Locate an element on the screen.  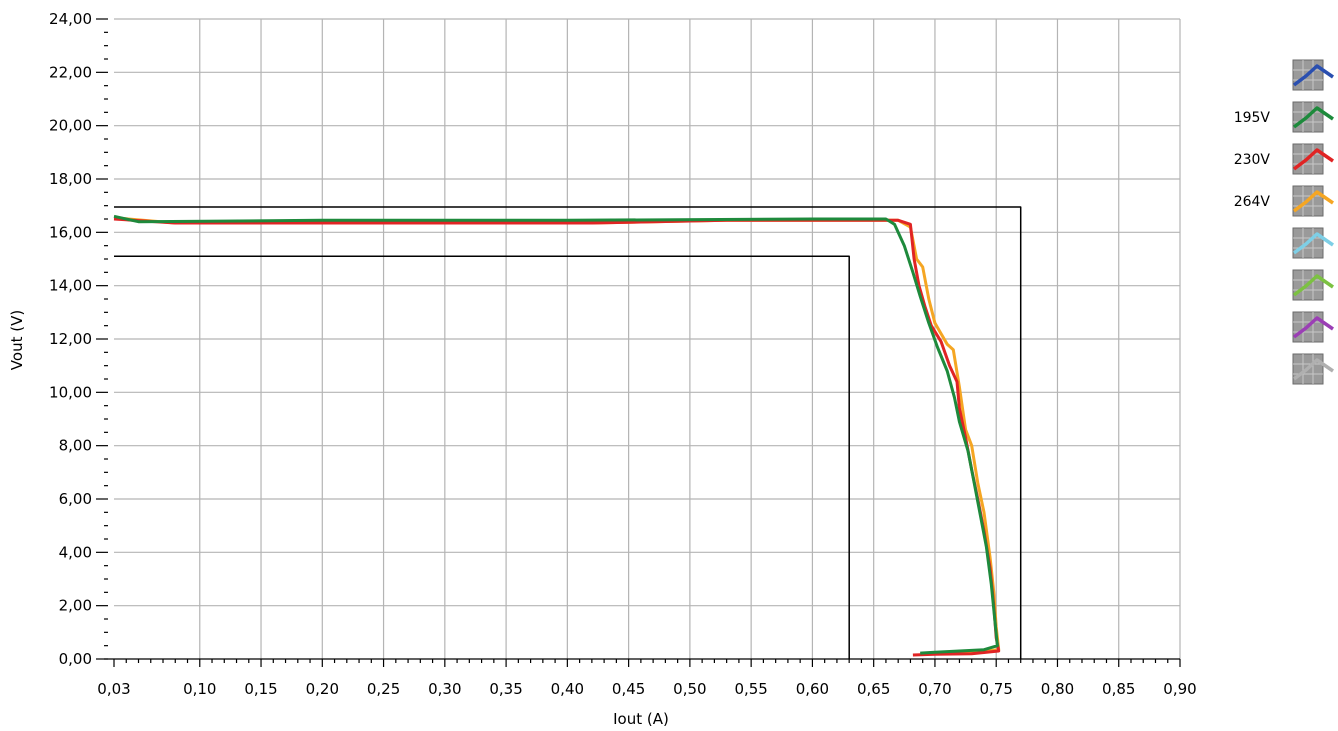
axes is located at coordinates (642, 659).